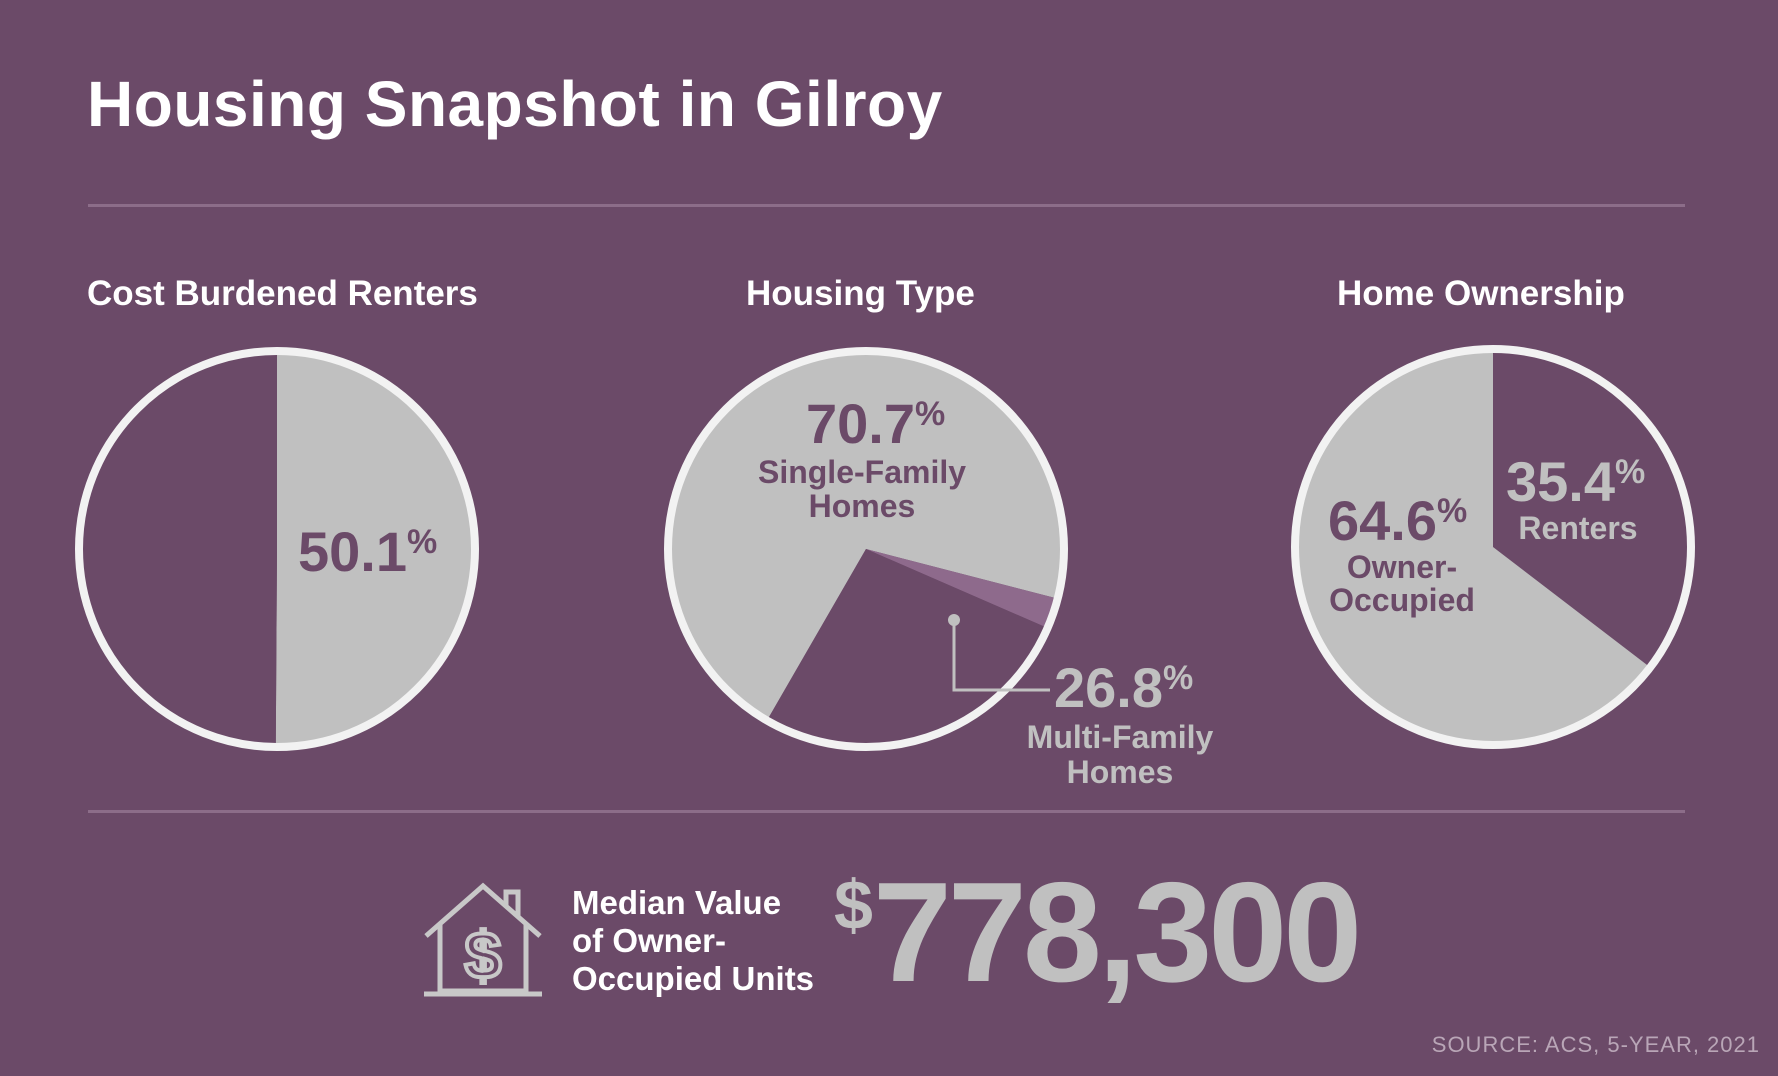 This screenshot has height=1076, width=1778. I want to click on slice-label-owner-line1: Owner-, so click(1402, 567).